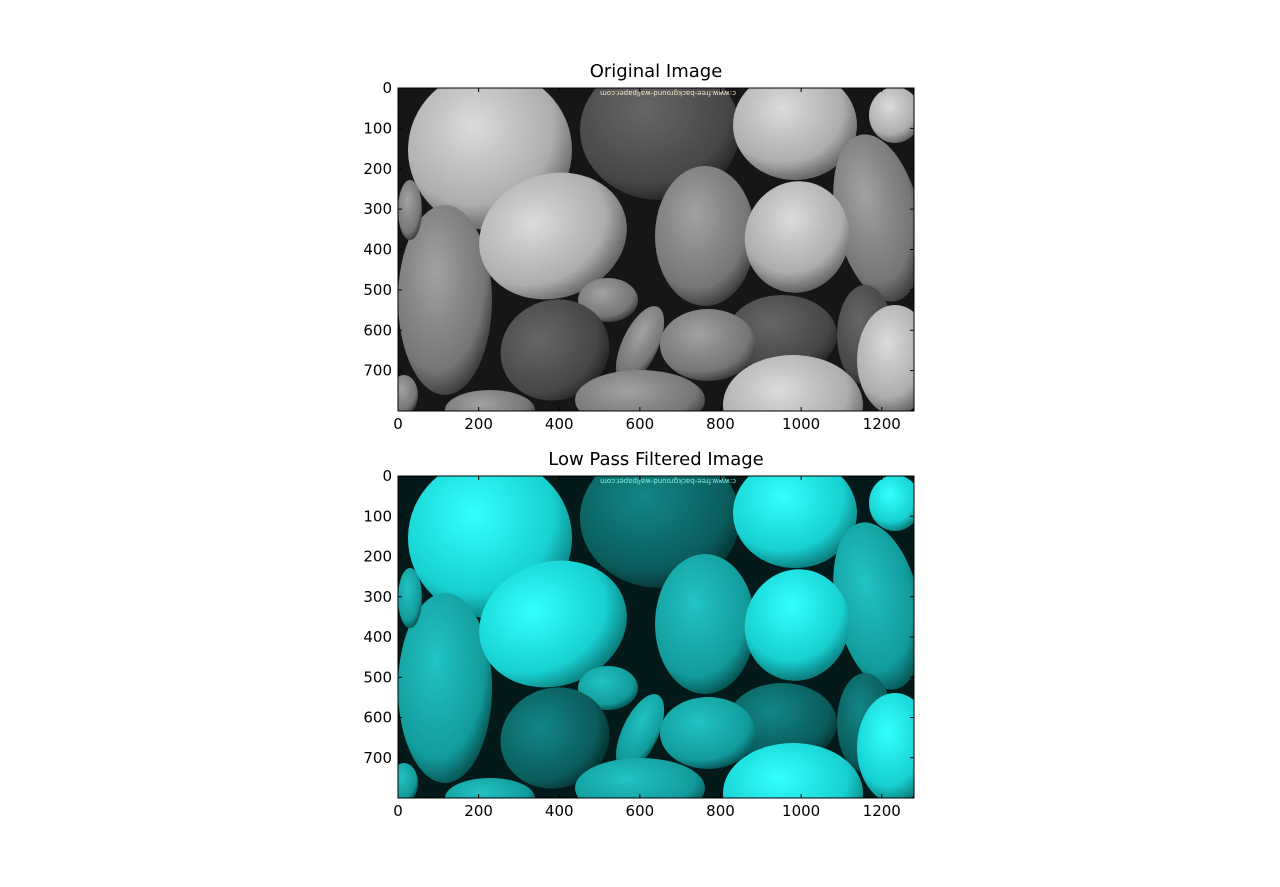 This screenshot has height=887, width=1280. What do you see at coordinates (656, 459) in the screenshot?
I see `panel-title: Low Pass Filtered Image` at bounding box center [656, 459].